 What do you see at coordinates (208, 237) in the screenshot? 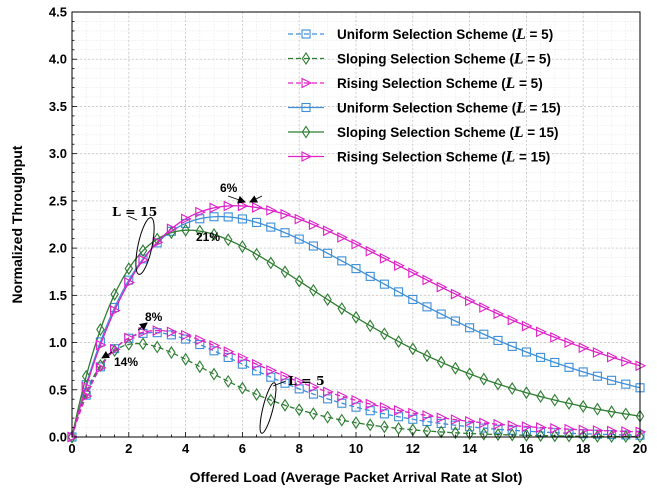
I see `annotation-21-percent: 21%` at bounding box center [208, 237].